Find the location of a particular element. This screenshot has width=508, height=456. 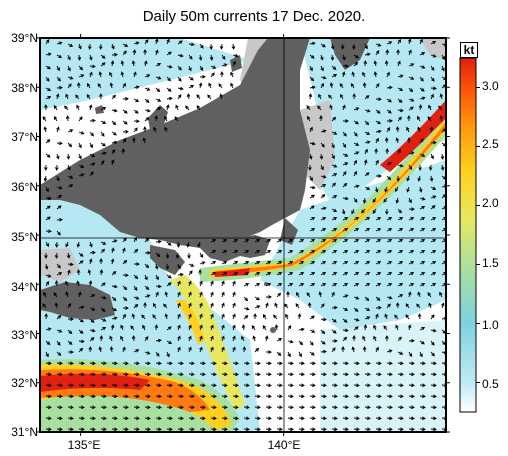

lon-label-140: 140°E is located at coordinates (284, 445).